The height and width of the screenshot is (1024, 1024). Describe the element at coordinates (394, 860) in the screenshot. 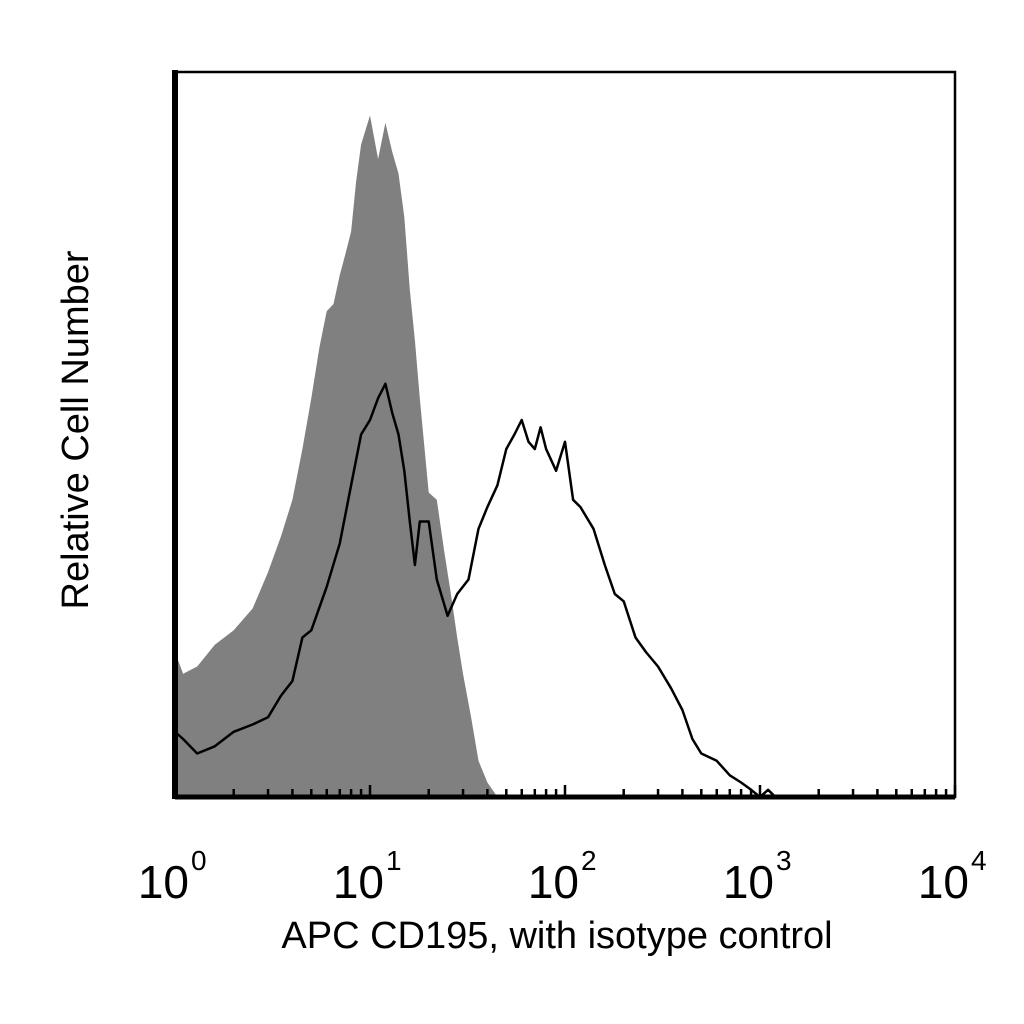

I see `x-tick-exponent: 1` at that location.